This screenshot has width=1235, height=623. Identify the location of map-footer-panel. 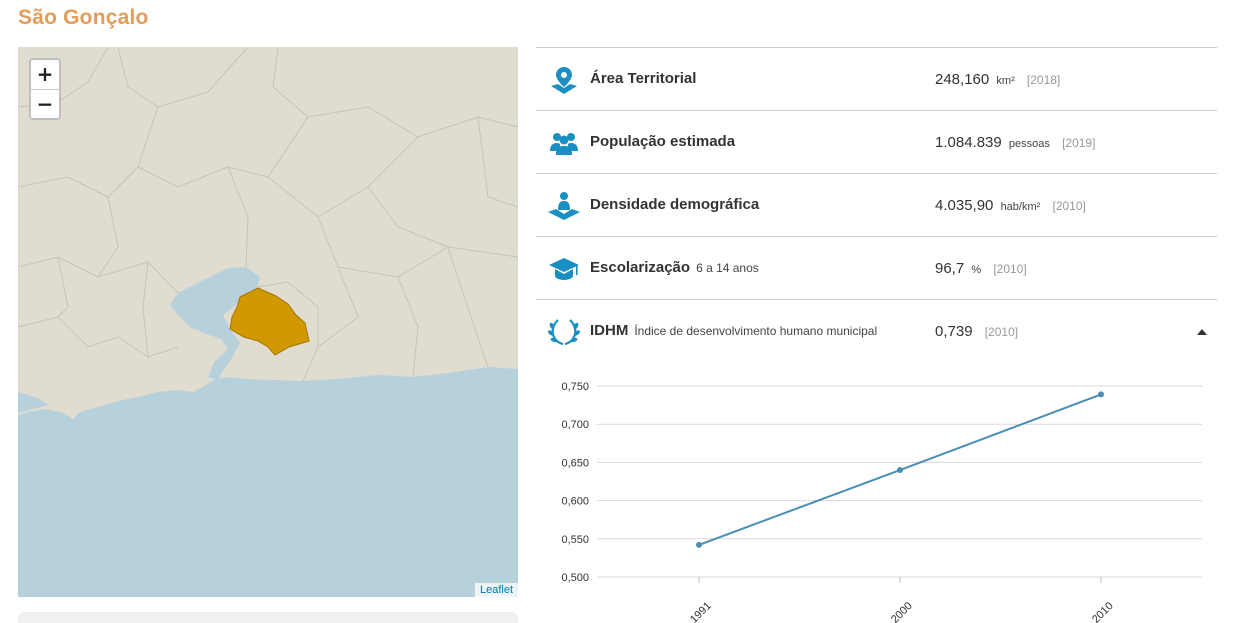
(268, 617).